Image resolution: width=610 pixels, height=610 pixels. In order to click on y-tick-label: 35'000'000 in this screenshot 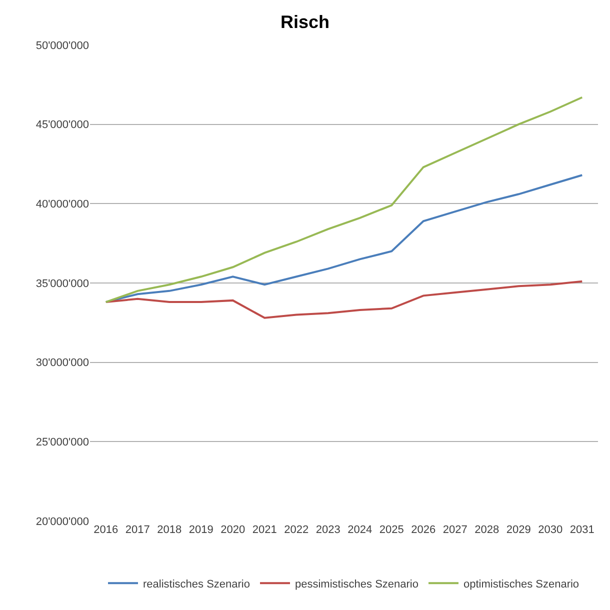, I will do `click(62, 284)`.